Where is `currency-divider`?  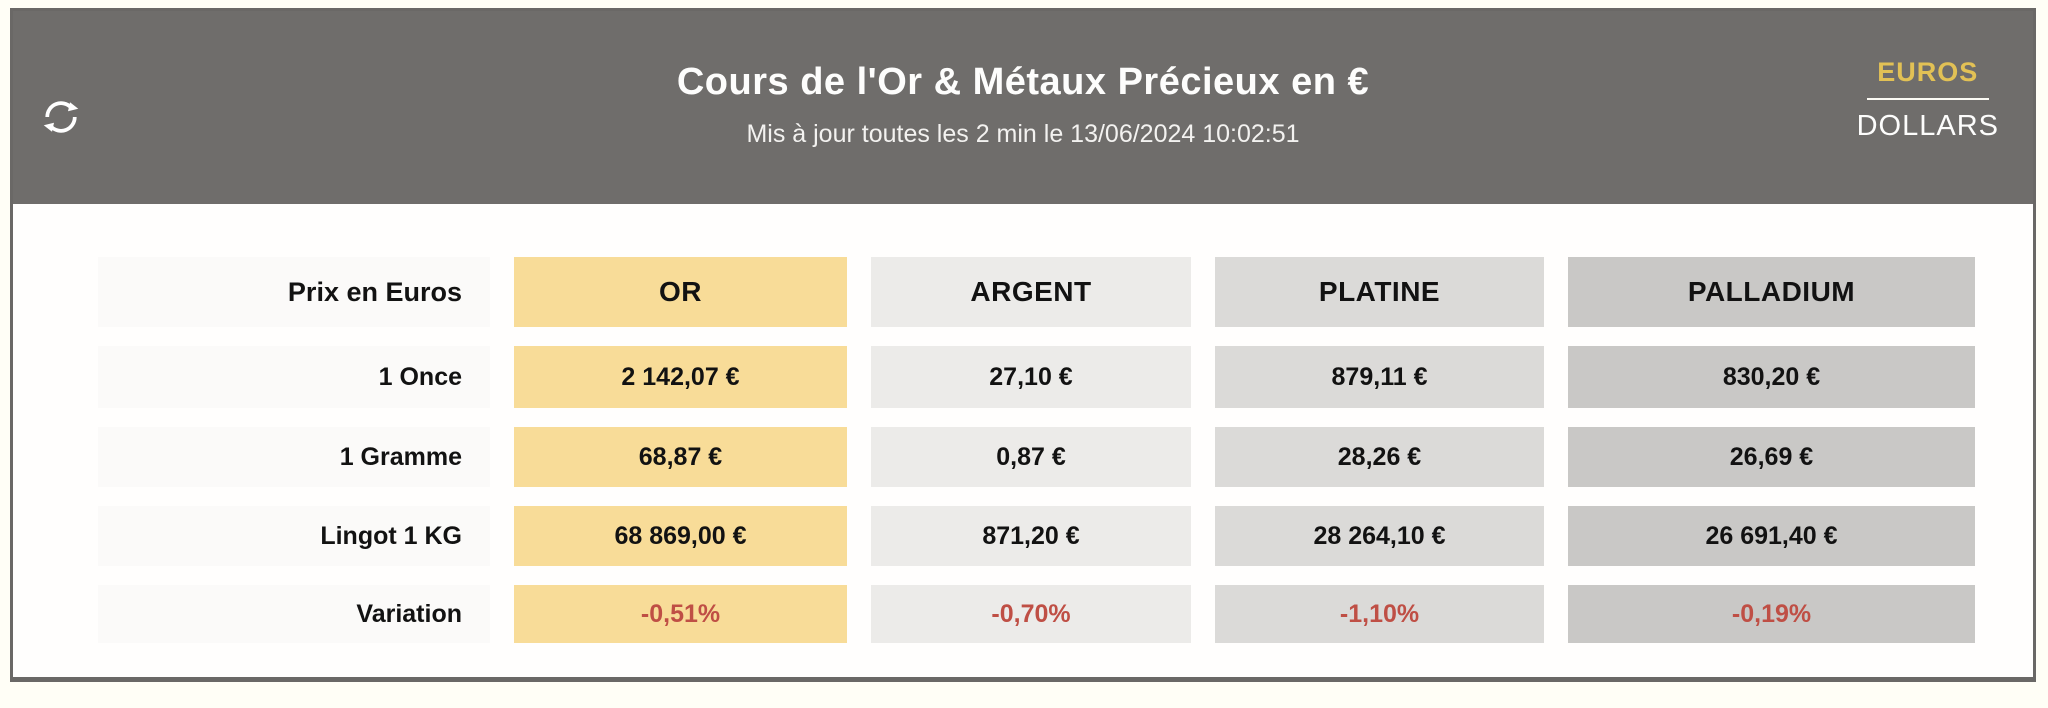 currency-divider is located at coordinates (1927, 99).